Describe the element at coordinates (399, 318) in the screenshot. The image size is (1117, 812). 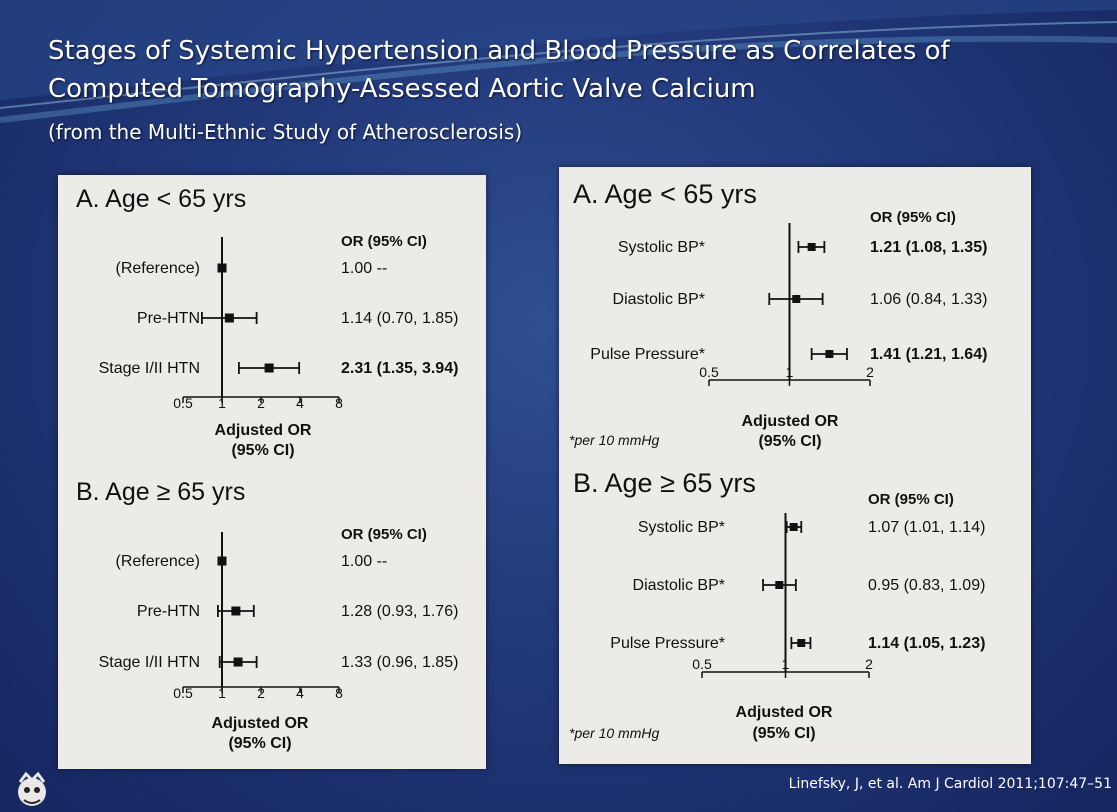
I see `or-value: 1.14 (0.70, 1.85)` at that location.